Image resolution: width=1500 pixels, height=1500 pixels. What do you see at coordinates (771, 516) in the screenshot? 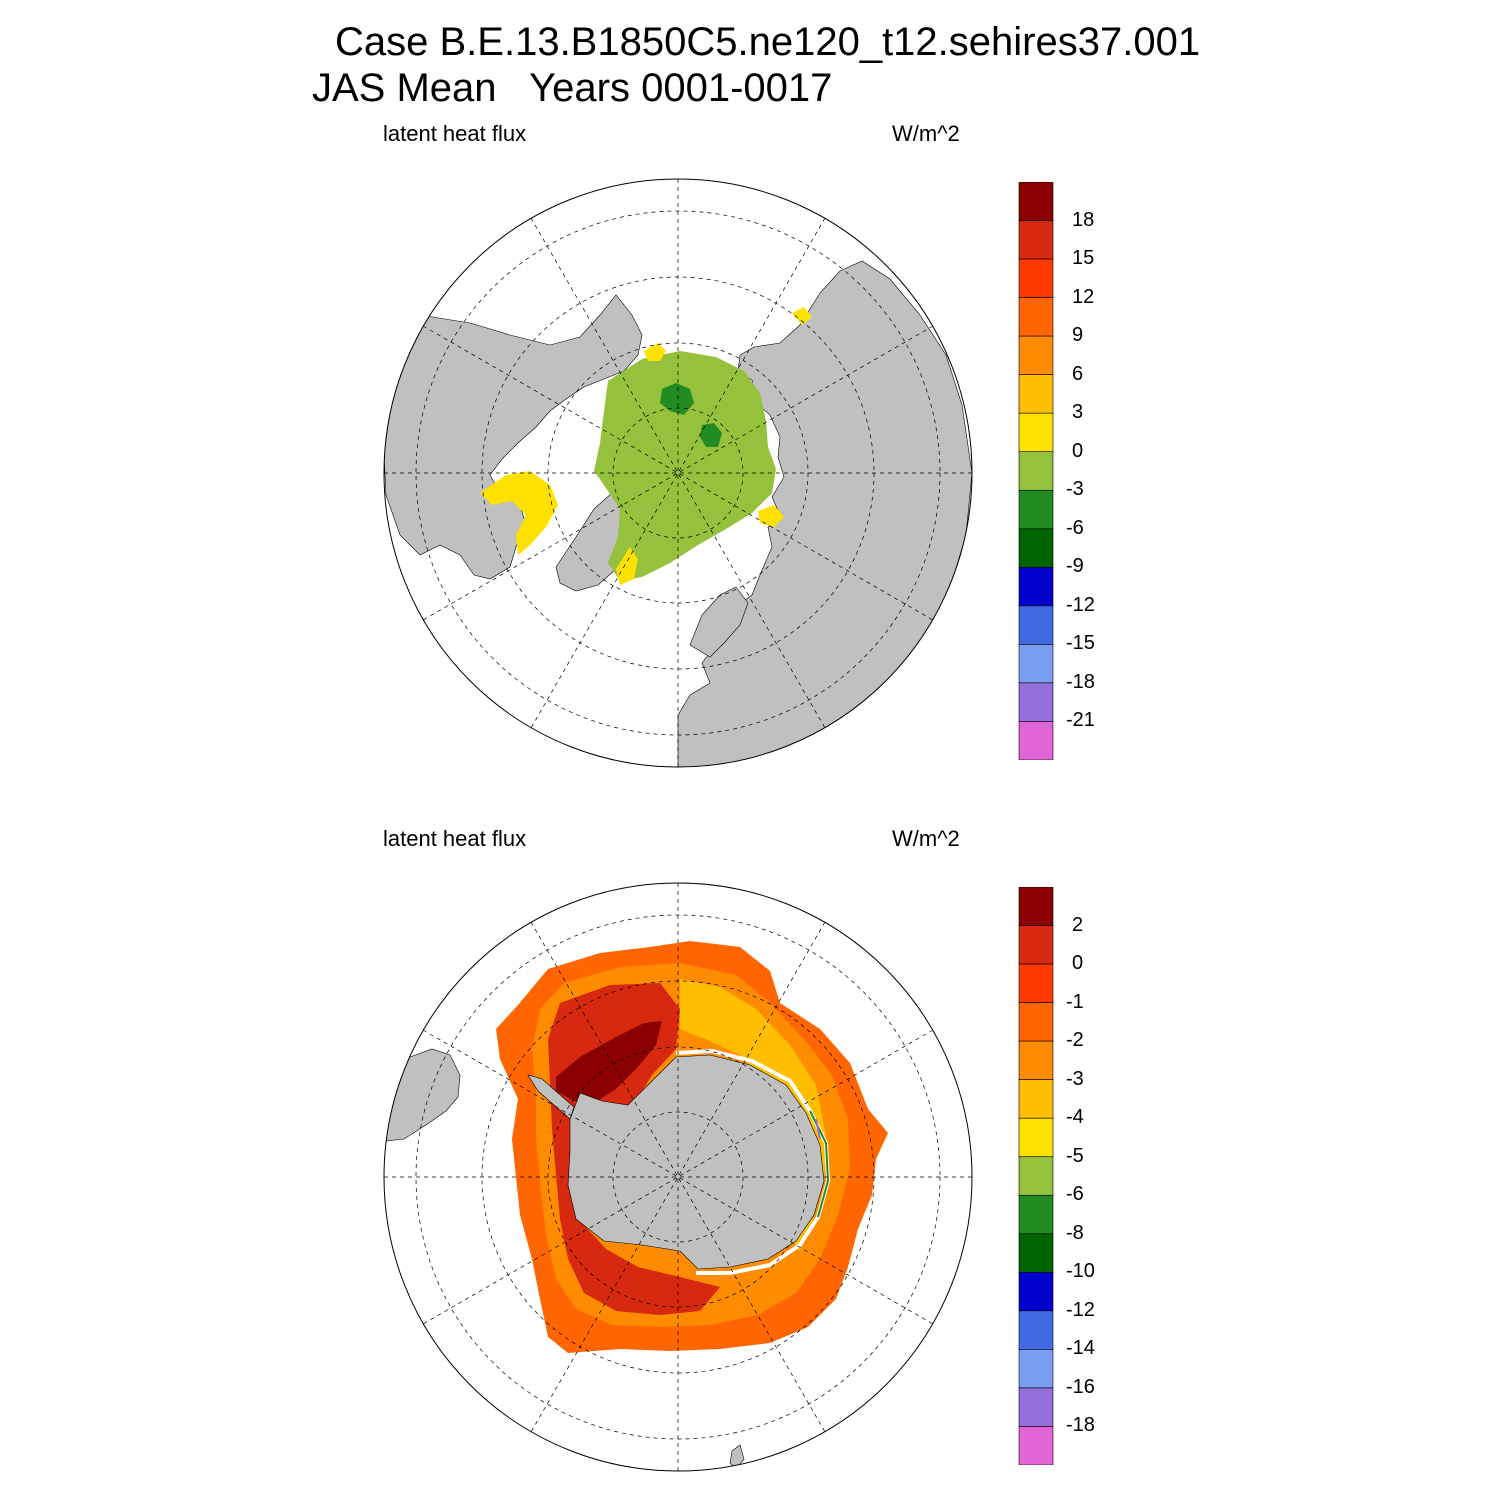
I see `north-field-fringe-barents` at bounding box center [771, 516].